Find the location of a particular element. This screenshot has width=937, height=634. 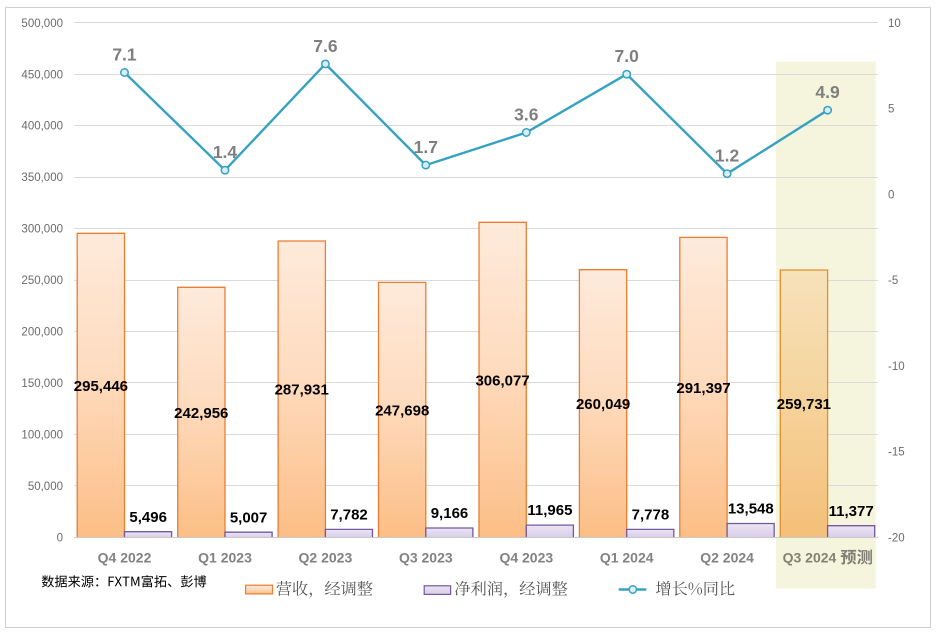

svg-text: 247,698 is located at coordinates (402, 410).